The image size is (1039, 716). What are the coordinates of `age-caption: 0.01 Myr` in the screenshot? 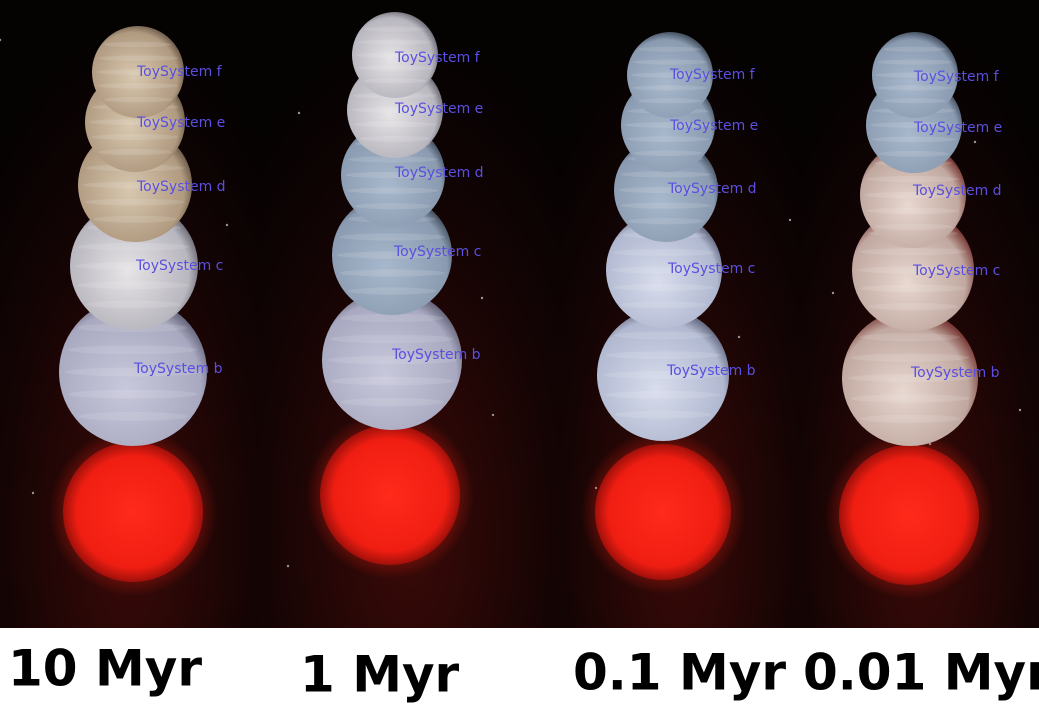 It's located at (921, 673).